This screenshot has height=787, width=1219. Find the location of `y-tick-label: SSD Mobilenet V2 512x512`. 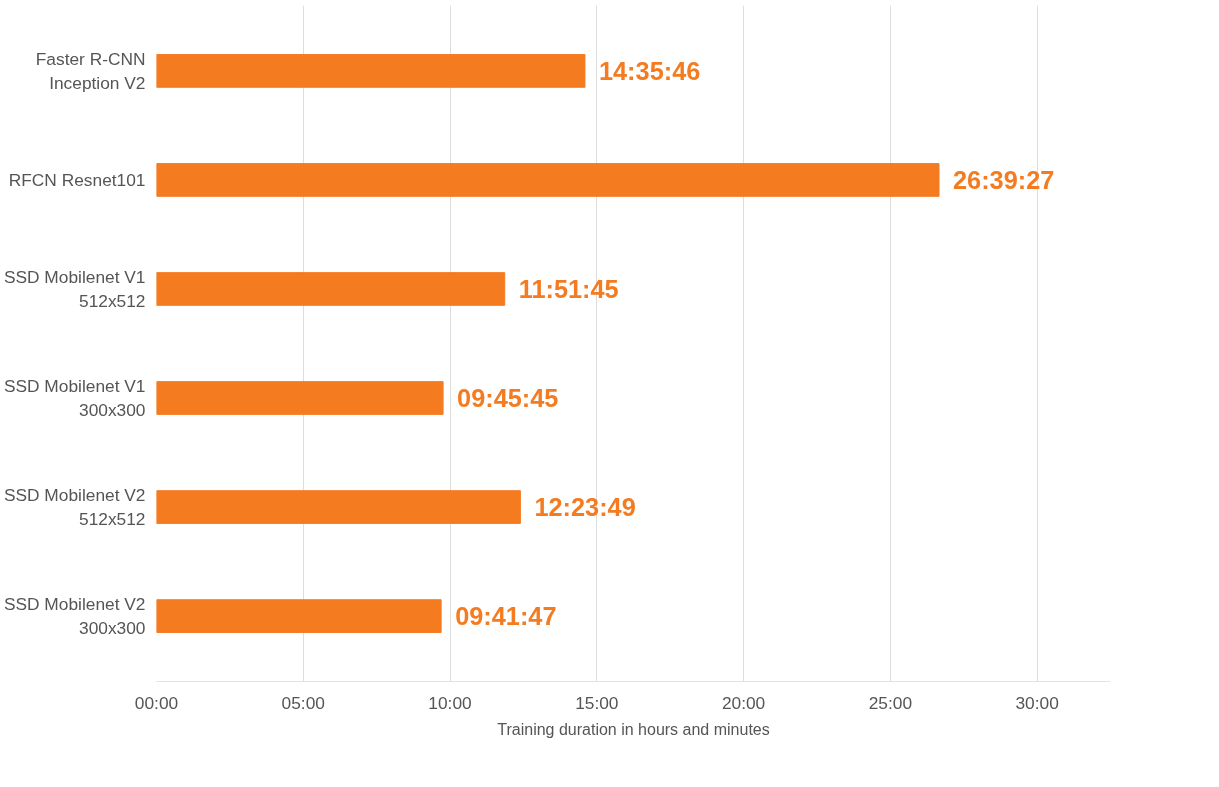

y-tick-label: SSD Mobilenet V2 512x512 is located at coordinates (74, 507).